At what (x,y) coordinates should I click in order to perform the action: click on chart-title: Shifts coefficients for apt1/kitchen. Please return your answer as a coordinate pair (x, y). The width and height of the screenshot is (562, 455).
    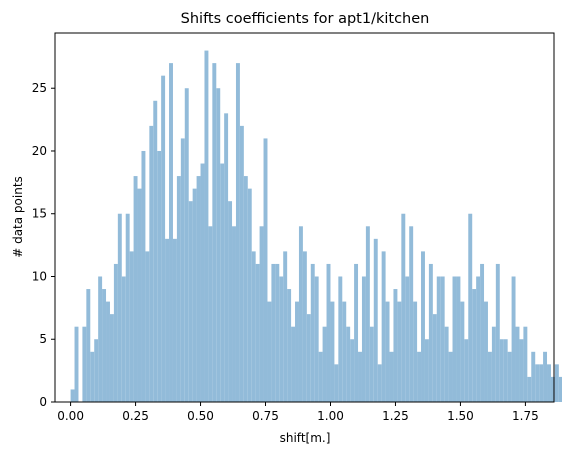
    Looking at the image, I should click on (305, 19).